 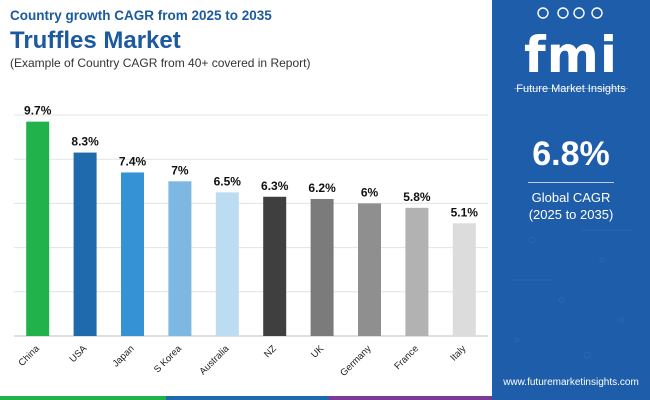 What do you see at coordinates (571, 206) in the screenshot?
I see `global-cagr-label: Global CAGR (2025 to 2035)` at bounding box center [571, 206].